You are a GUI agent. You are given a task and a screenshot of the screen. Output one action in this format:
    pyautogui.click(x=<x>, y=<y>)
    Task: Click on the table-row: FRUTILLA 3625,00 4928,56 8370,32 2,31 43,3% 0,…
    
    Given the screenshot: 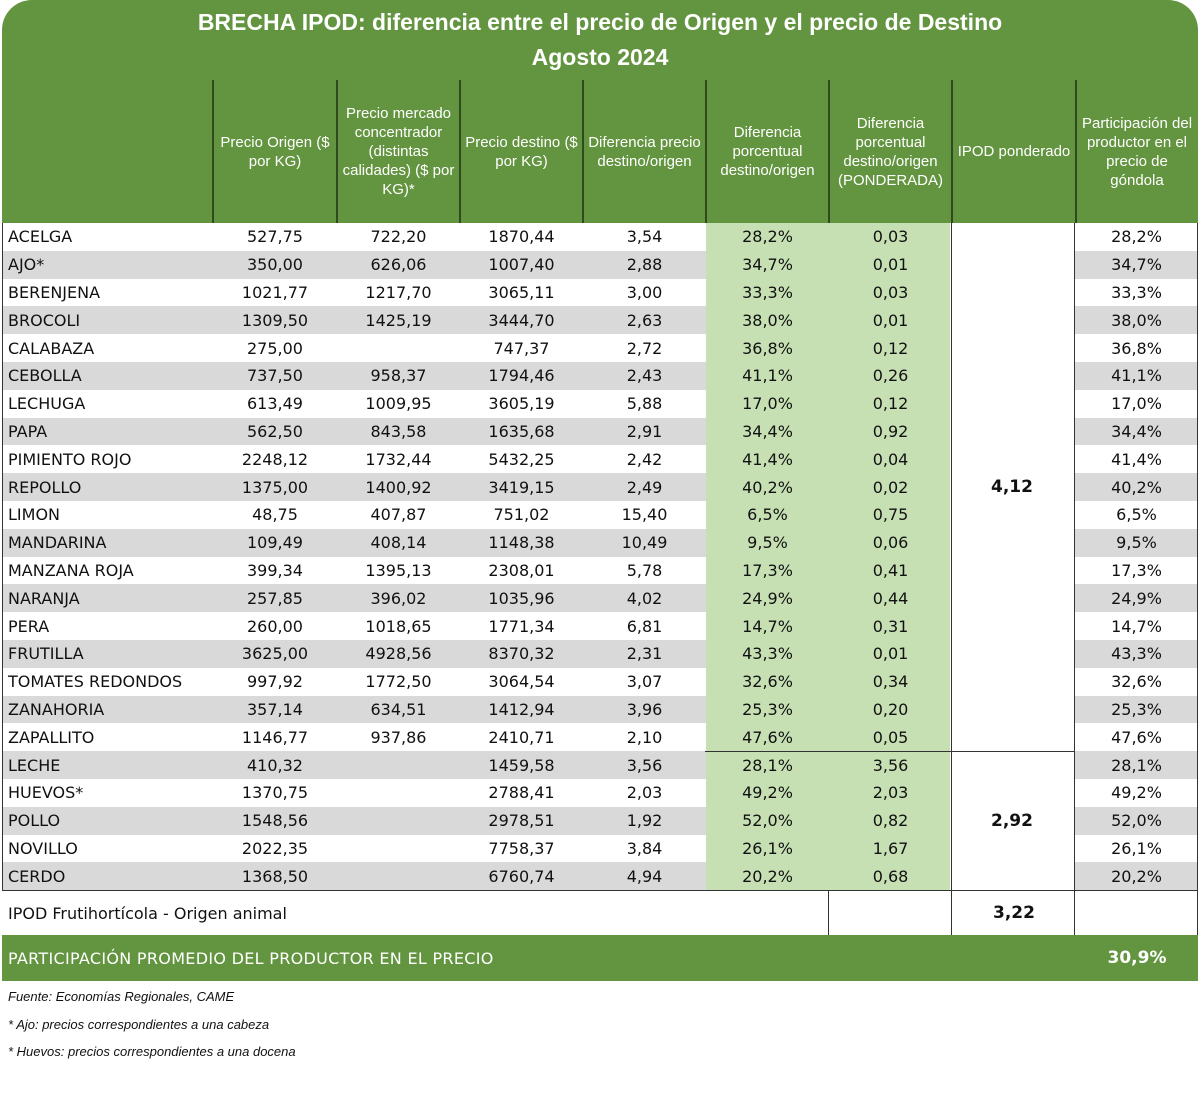 What is the action you would take?
    pyautogui.click(x=600, y=654)
    